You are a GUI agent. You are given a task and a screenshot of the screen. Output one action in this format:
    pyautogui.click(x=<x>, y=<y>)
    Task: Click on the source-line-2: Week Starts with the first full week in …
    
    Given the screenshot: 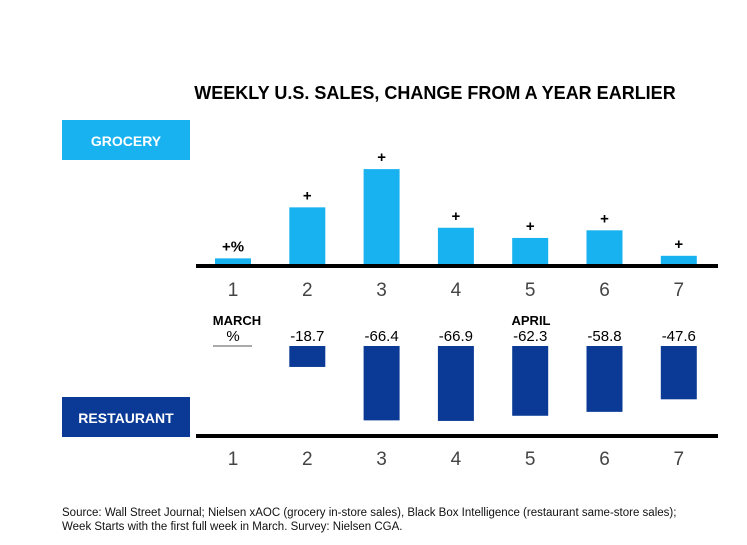 What is the action you would take?
    pyautogui.click(x=232, y=527)
    